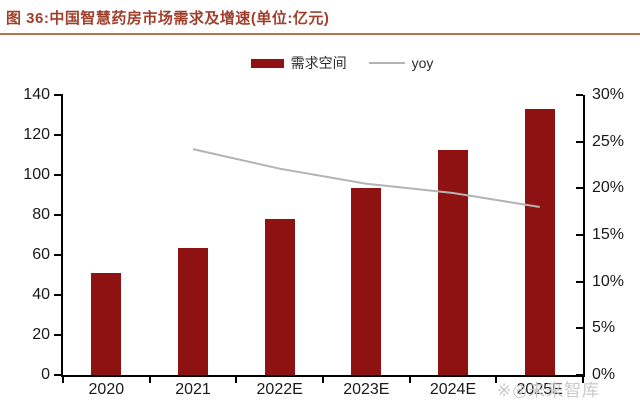  Describe the element at coordinates (584, 236) in the screenshot. I see `y-axis-right` at that location.